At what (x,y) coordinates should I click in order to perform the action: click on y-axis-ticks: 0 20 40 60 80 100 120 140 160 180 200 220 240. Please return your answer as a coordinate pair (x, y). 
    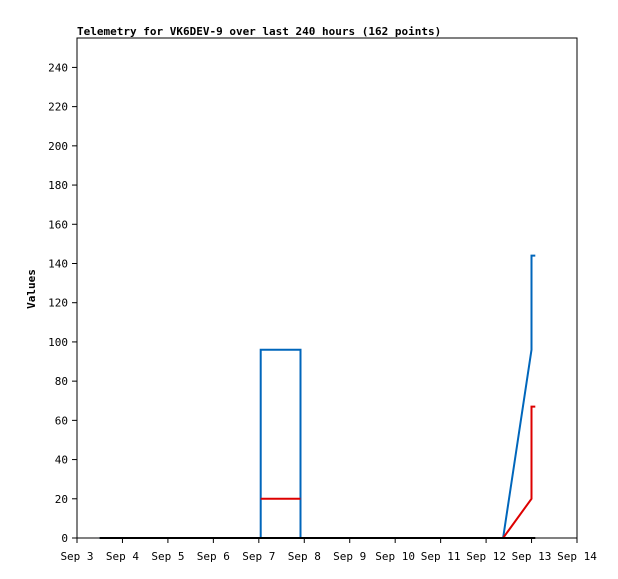
    Looking at the image, I should click on (62, 303).